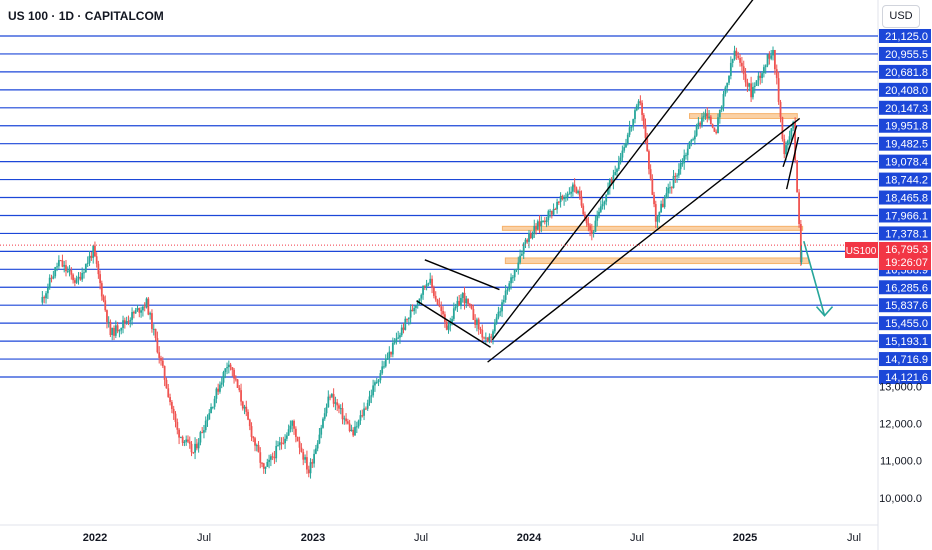  Describe the element at coordinates (906, 145) in the screenshot. I see `level-label: 19,482.5` at that location.